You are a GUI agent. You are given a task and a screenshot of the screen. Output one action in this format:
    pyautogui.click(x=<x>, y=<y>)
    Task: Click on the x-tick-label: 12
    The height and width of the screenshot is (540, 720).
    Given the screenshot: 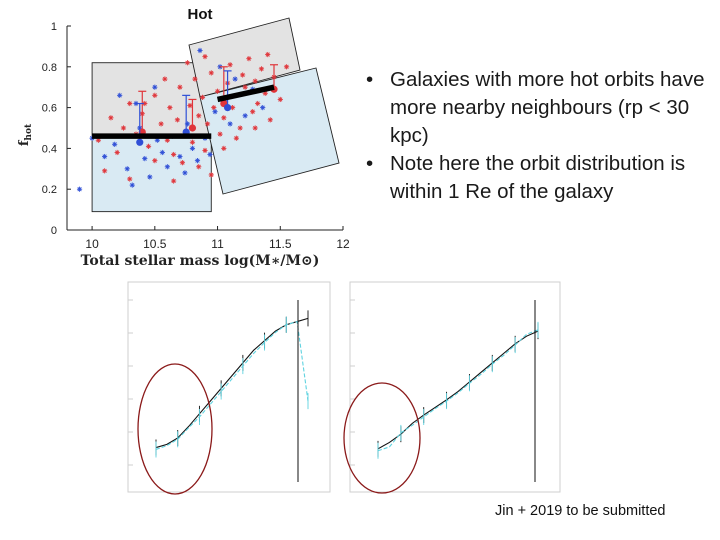 What is the action you would take?
    pyautogui.click(x=343, y=244)
    